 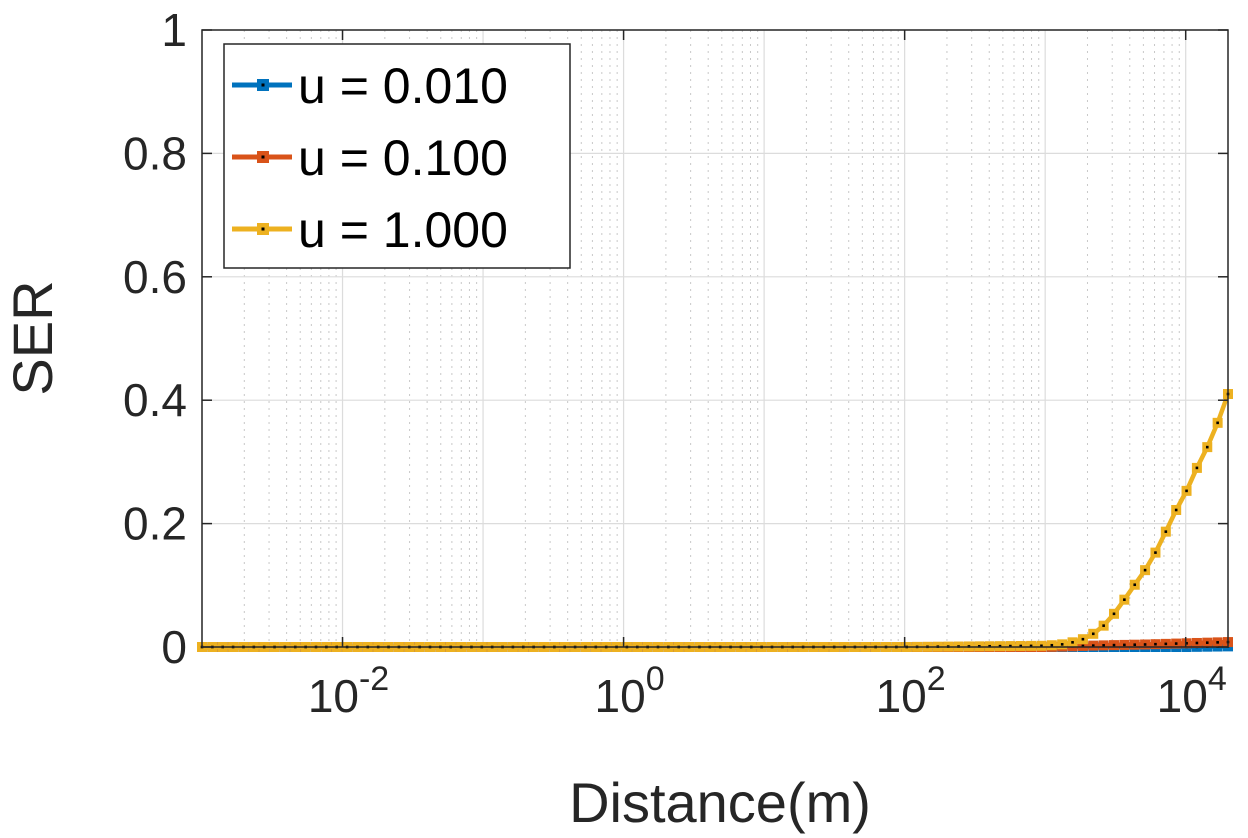 What do you see at coordinates (348, 691) in the screenshot?
I see `x-tick-label: 10⁻²` at bounding box center [348, 691].